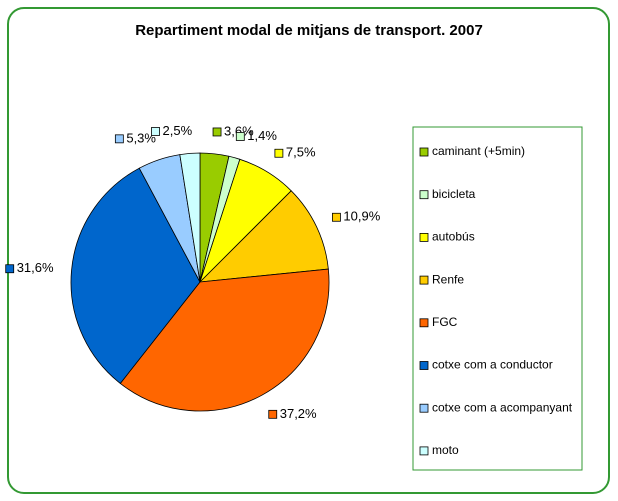 The image size is (618, 501). What do you see at coordinates (448, 279) in the screenshot?
I see `legend-label: Renfe` at bounding box center [448, 279].